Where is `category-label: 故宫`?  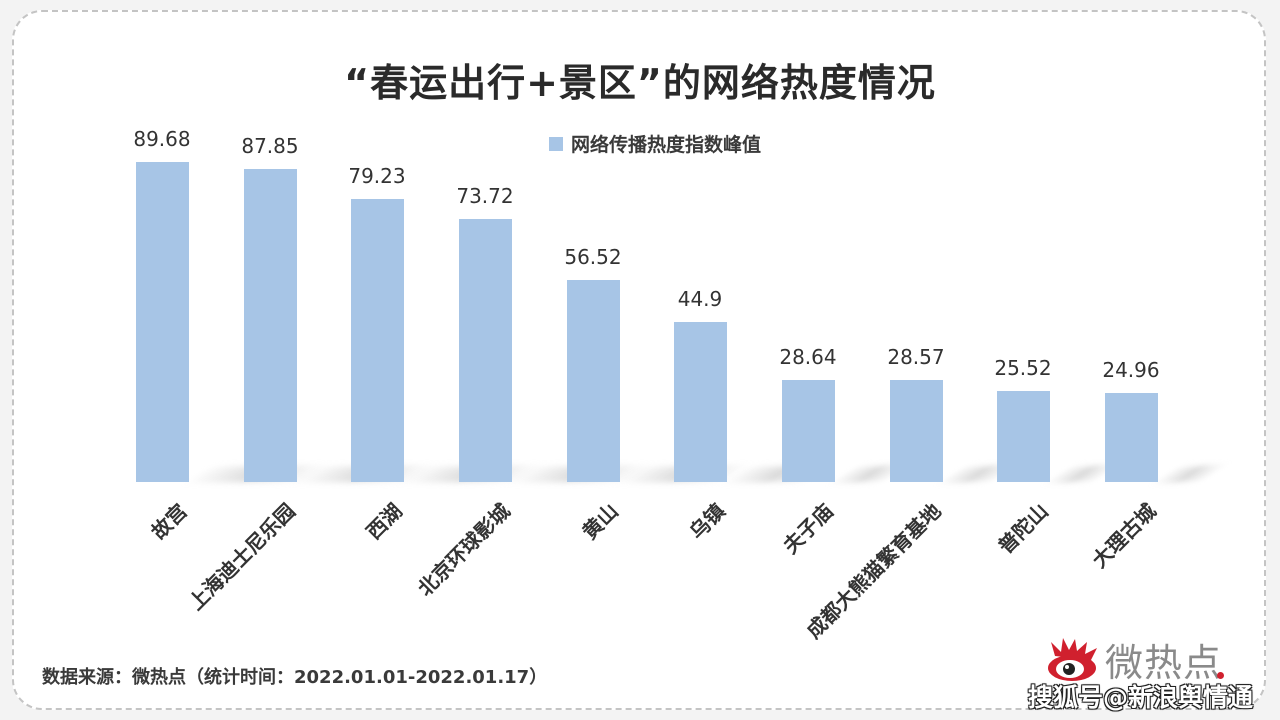 category-label: 故宫 is located at coordinates (169, 521).